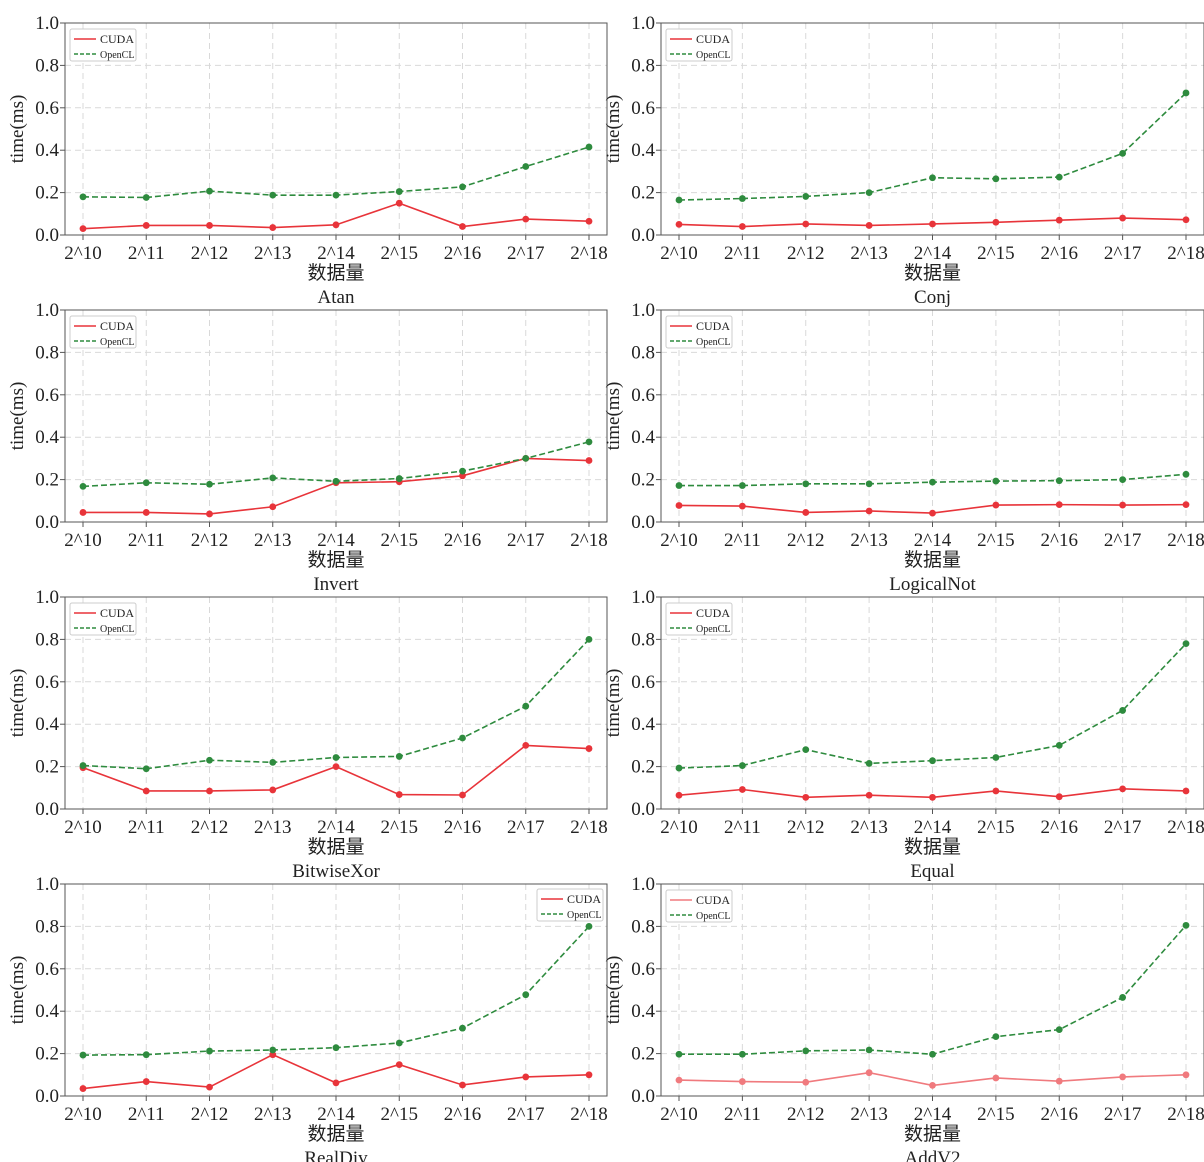  I want to click on legend: CUDA OpenCL, so click(699, 332).